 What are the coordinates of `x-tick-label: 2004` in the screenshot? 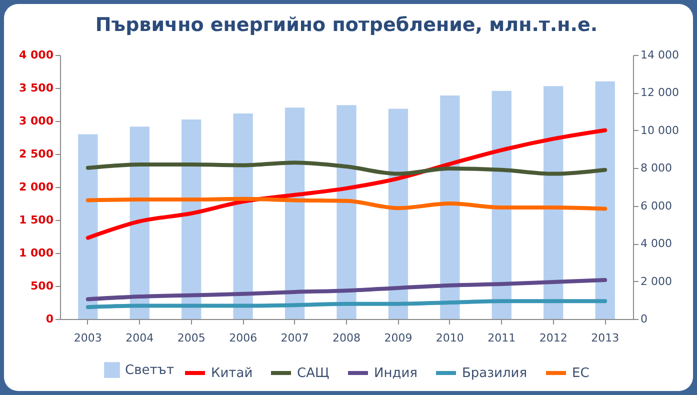 It's located at (140, 338).